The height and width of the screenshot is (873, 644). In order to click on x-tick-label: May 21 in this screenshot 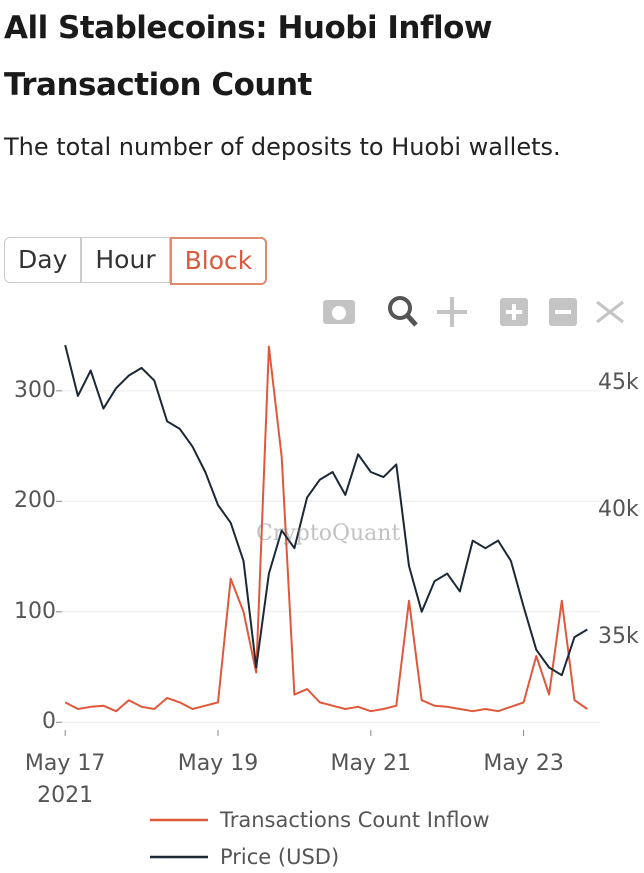, I will do `click(371, 763)`.